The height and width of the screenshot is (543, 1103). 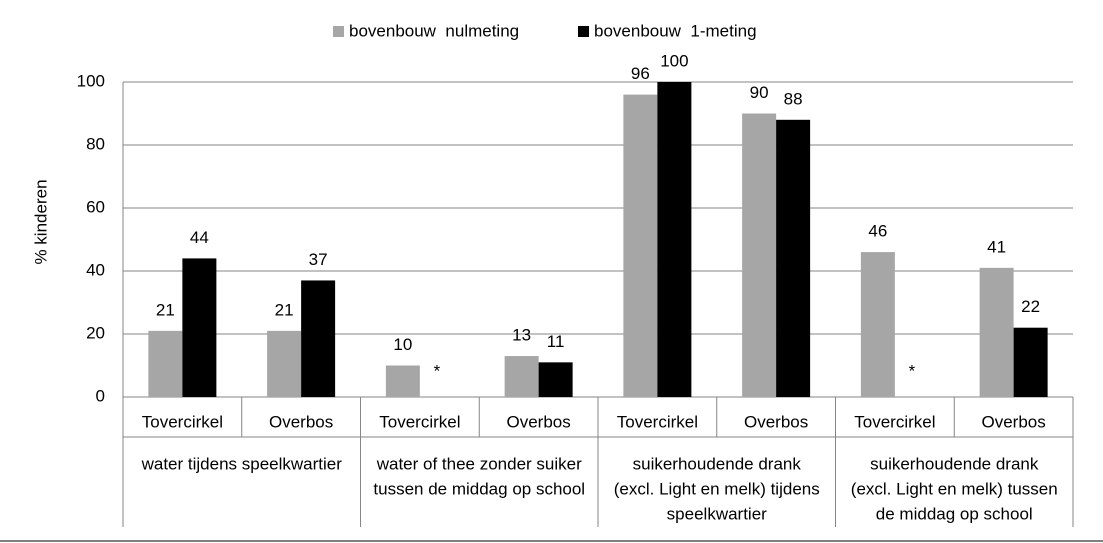 I want to click on data-label: 44, so click(x=199, y=237).